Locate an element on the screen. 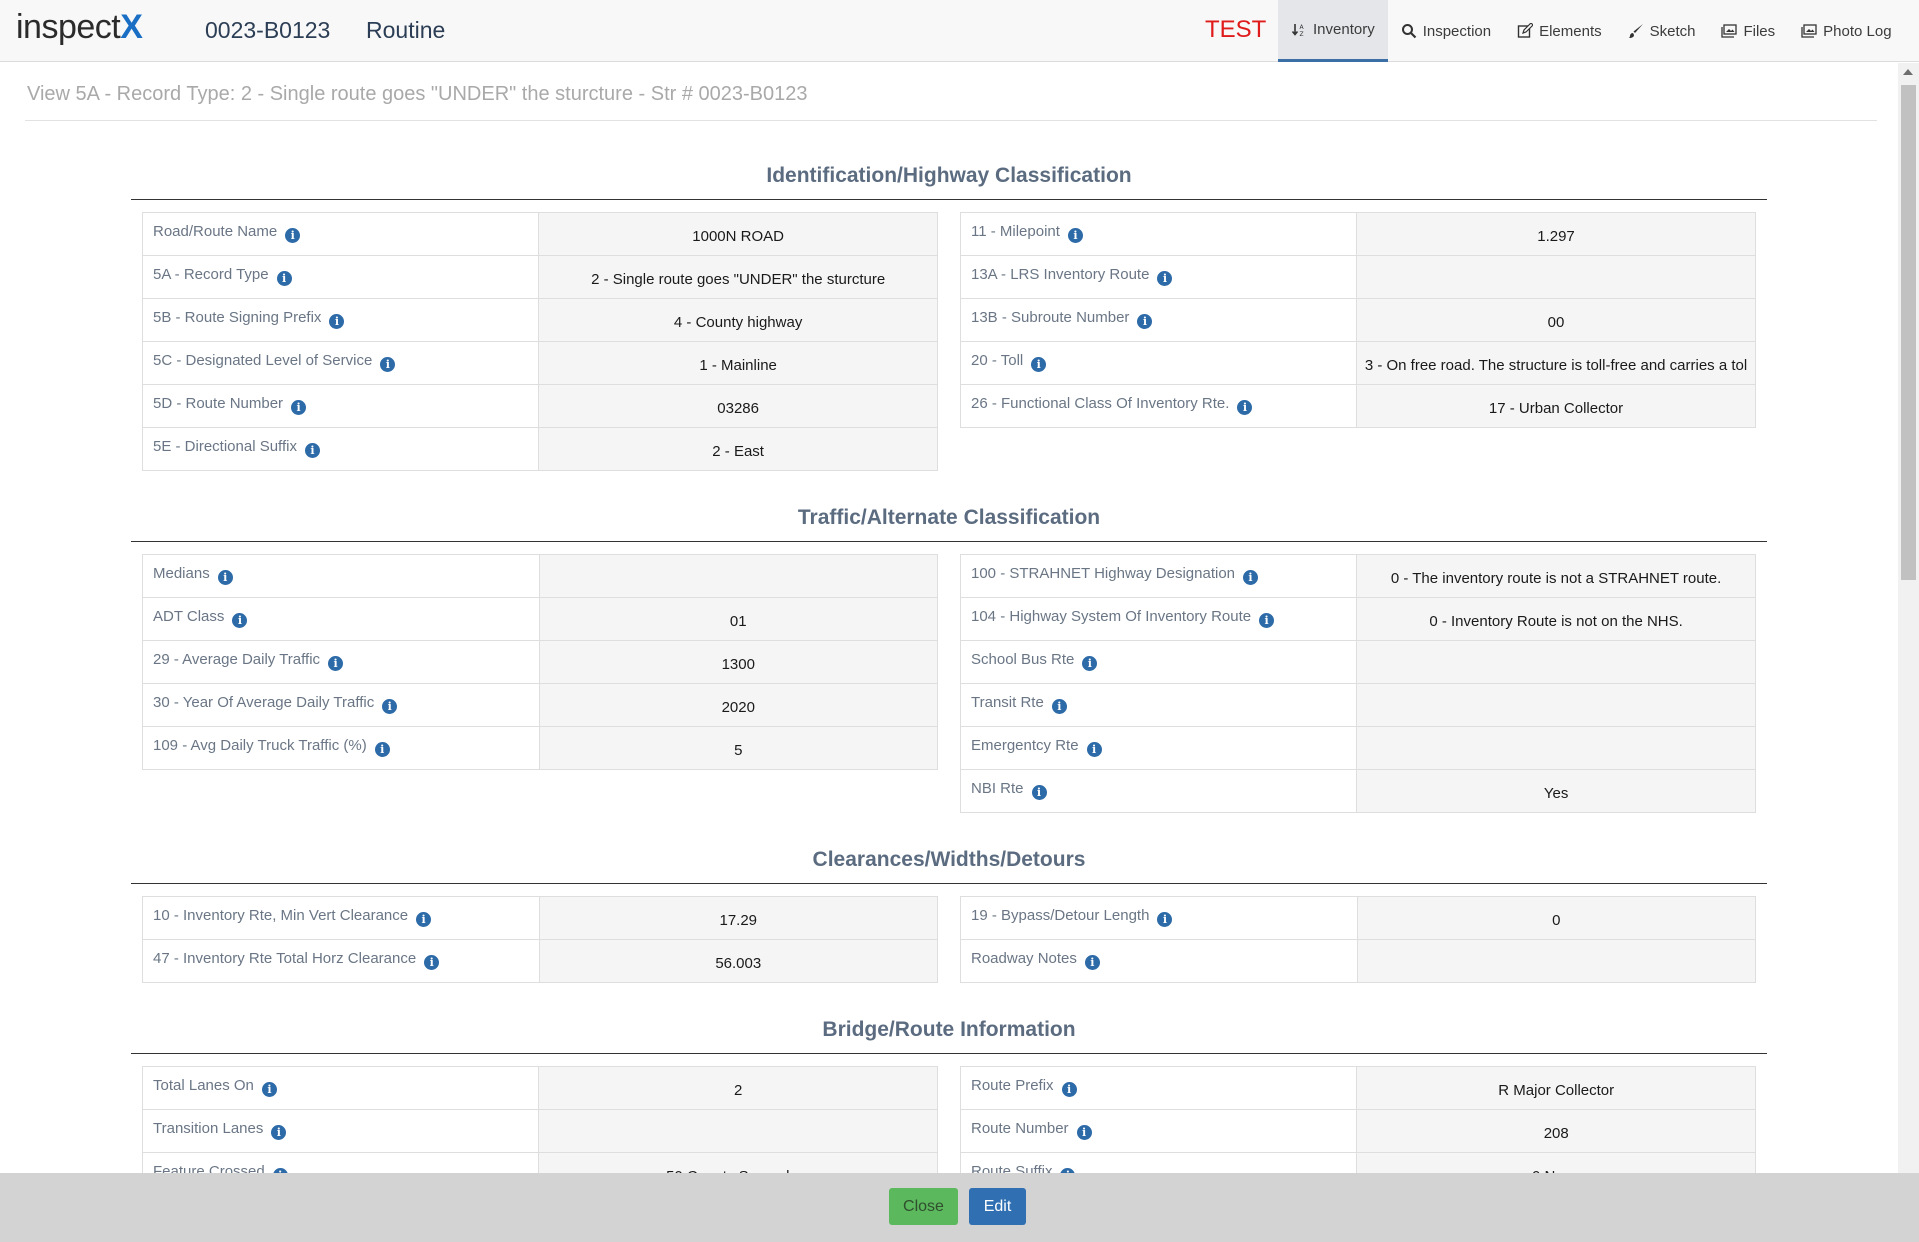 The width and height of the screenshot is (1919, 1242). tab-inspection: Inspection is located at coordinates (1446, 31).